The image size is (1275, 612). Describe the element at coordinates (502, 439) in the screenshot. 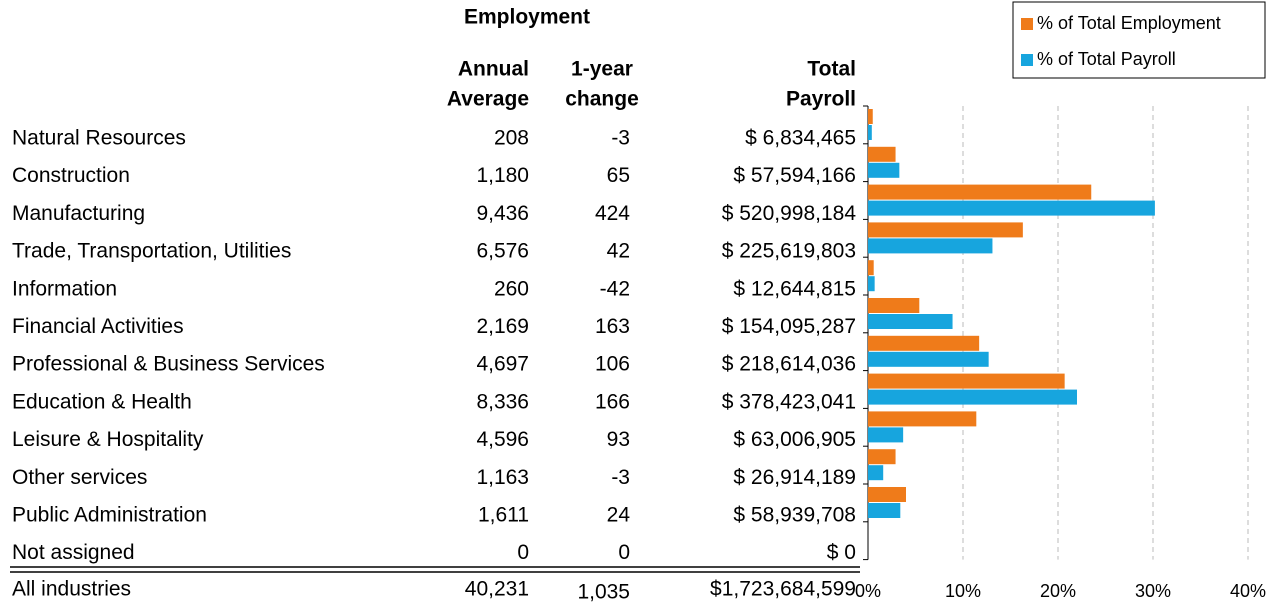

I see `cell: 4,596` at that location.